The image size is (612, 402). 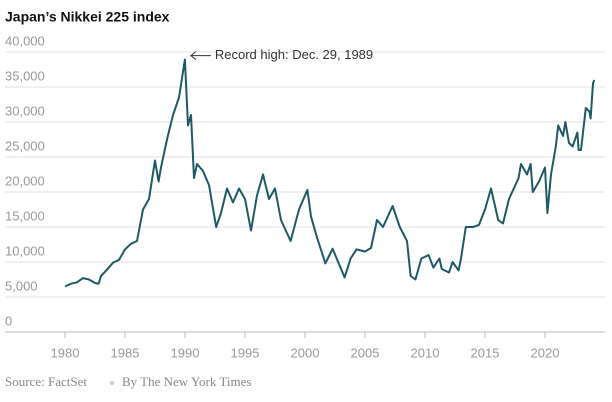 What do you see at coordinates (185, 352) in the screenshot?
I see `x-tick-label: 1990` at bounding box center [185, 352].